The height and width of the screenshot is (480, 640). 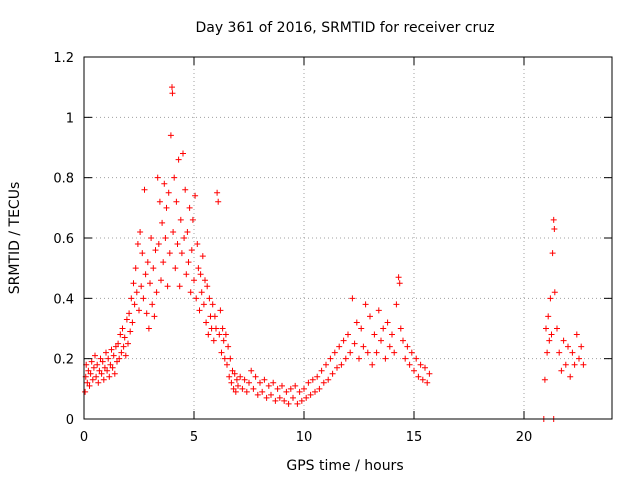 What do you see at coordinates (524, 437) in the screenshot?
I see `x-tick-label: 20` at bounding box center [524, 437].